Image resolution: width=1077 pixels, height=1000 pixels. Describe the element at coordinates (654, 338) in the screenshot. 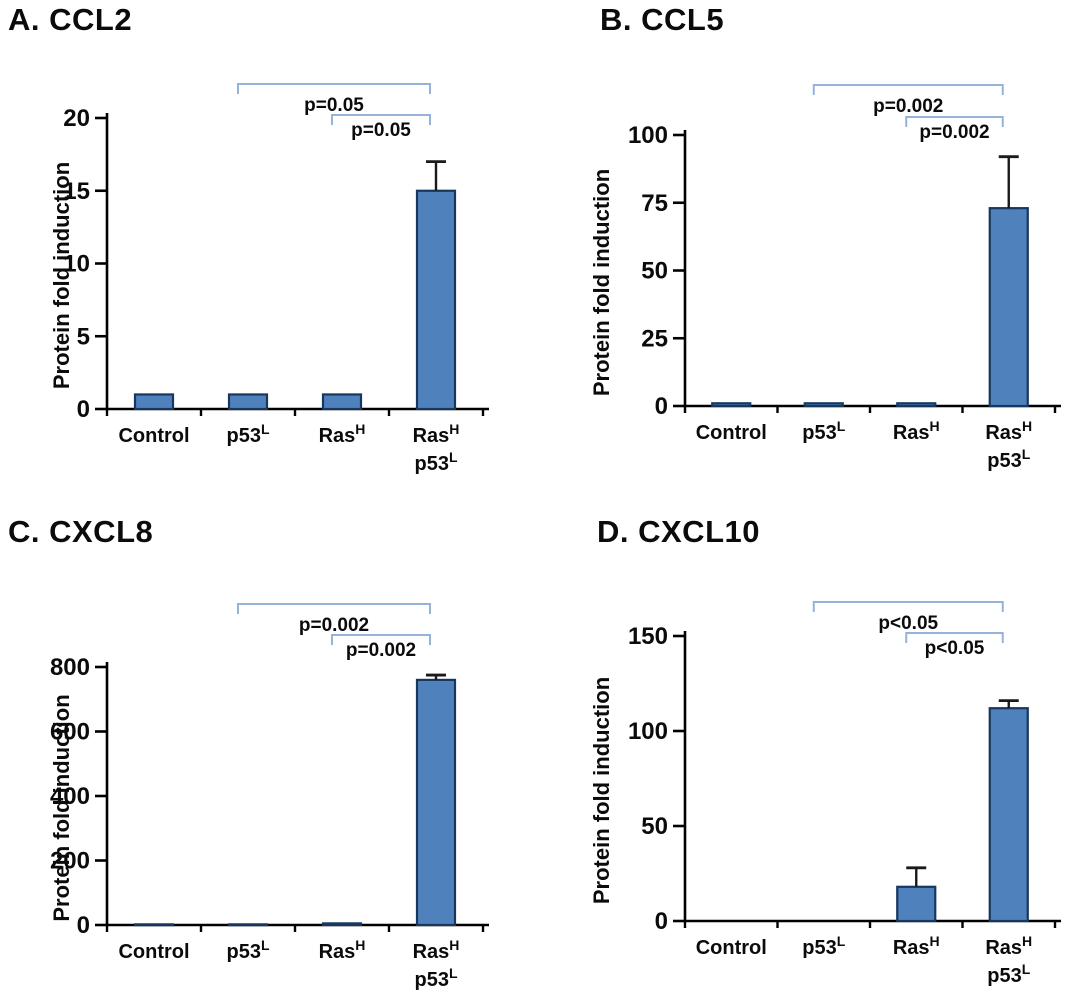

I see `y-tick-label: 25` at that location.